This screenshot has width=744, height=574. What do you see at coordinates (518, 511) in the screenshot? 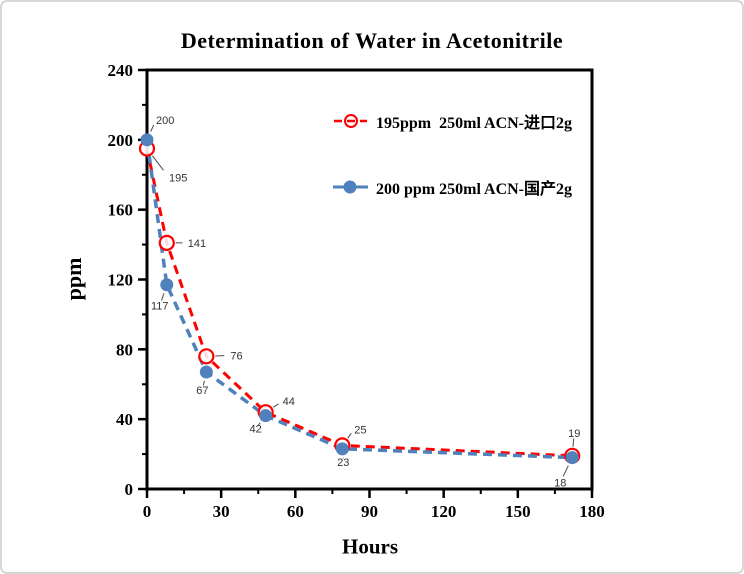
I see `x-tick-label: 150` at bounding box center [518, 511].